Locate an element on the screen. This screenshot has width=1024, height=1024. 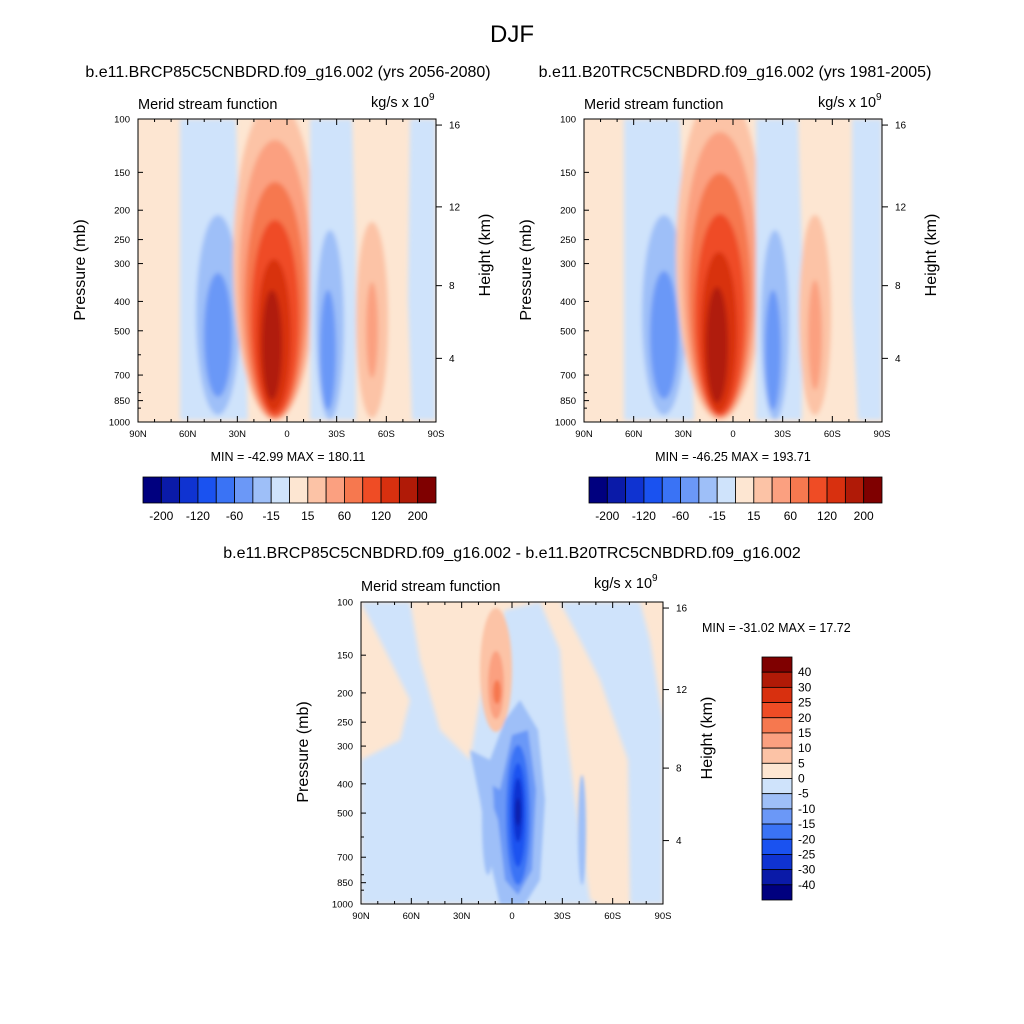
panel-a-minmax: MIN = -42.99 MAX = 180.11 is located at coordinates (288, 457).